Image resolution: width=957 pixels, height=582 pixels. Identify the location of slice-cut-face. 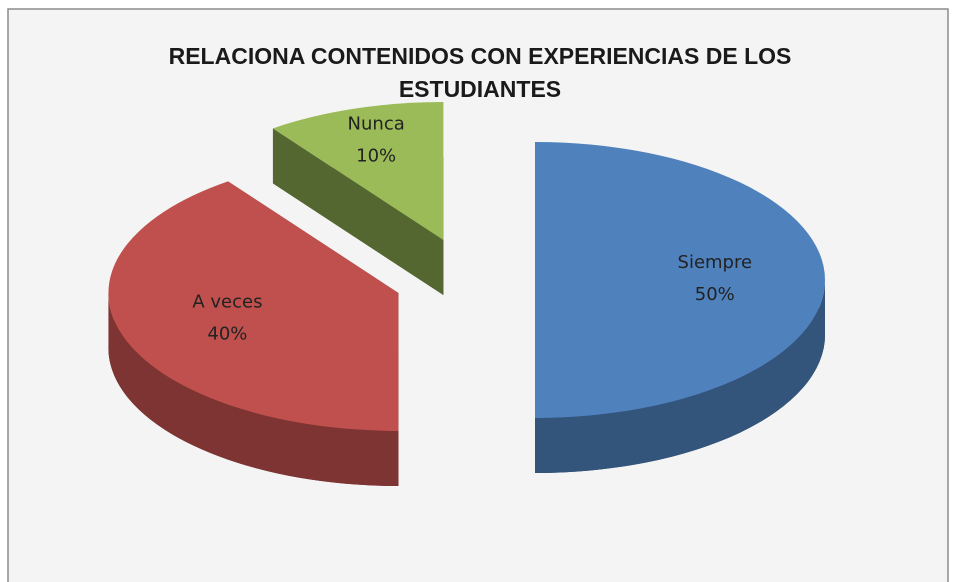
(358, 212).